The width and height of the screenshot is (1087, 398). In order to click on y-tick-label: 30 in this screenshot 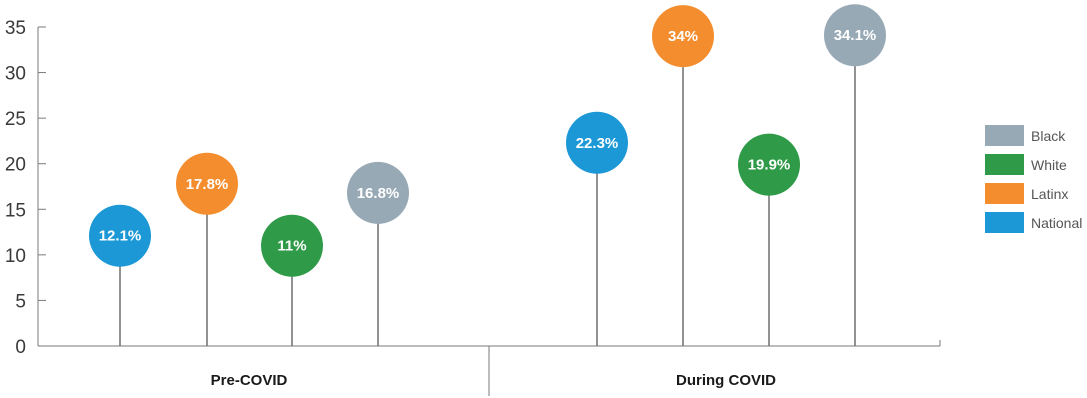, I will do `click(15, 74)`.